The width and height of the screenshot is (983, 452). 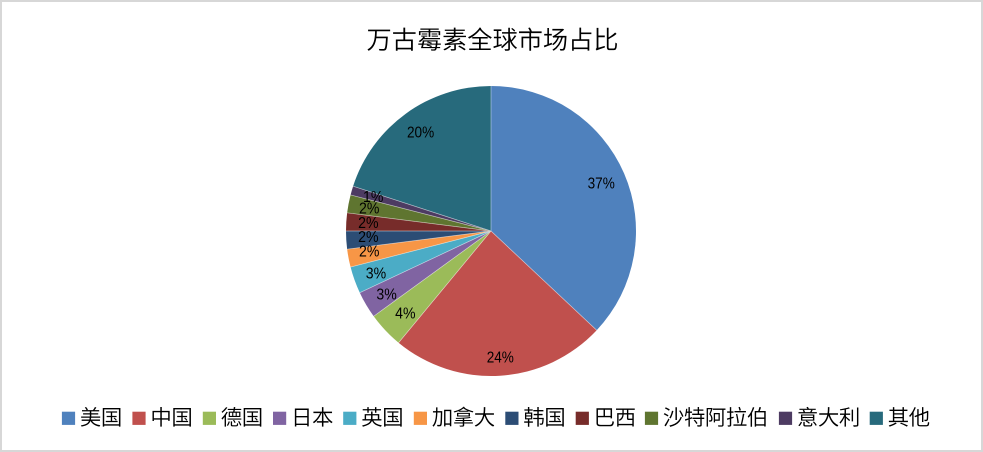 I want to click on svg-text: 1%, so click(x=373, y=197).